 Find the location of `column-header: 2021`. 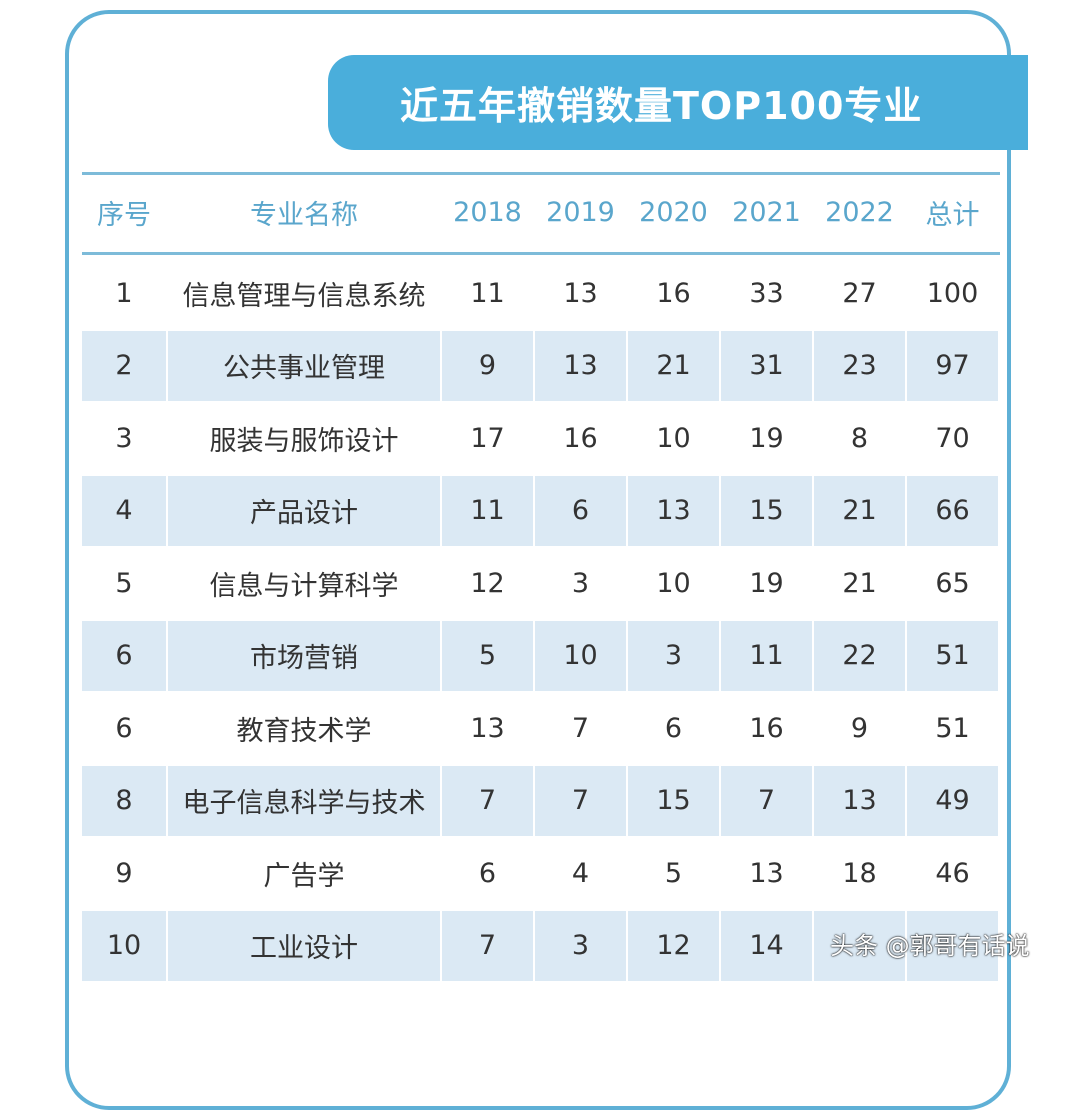

column-header: 2021 is located at coordinates (766, 212).